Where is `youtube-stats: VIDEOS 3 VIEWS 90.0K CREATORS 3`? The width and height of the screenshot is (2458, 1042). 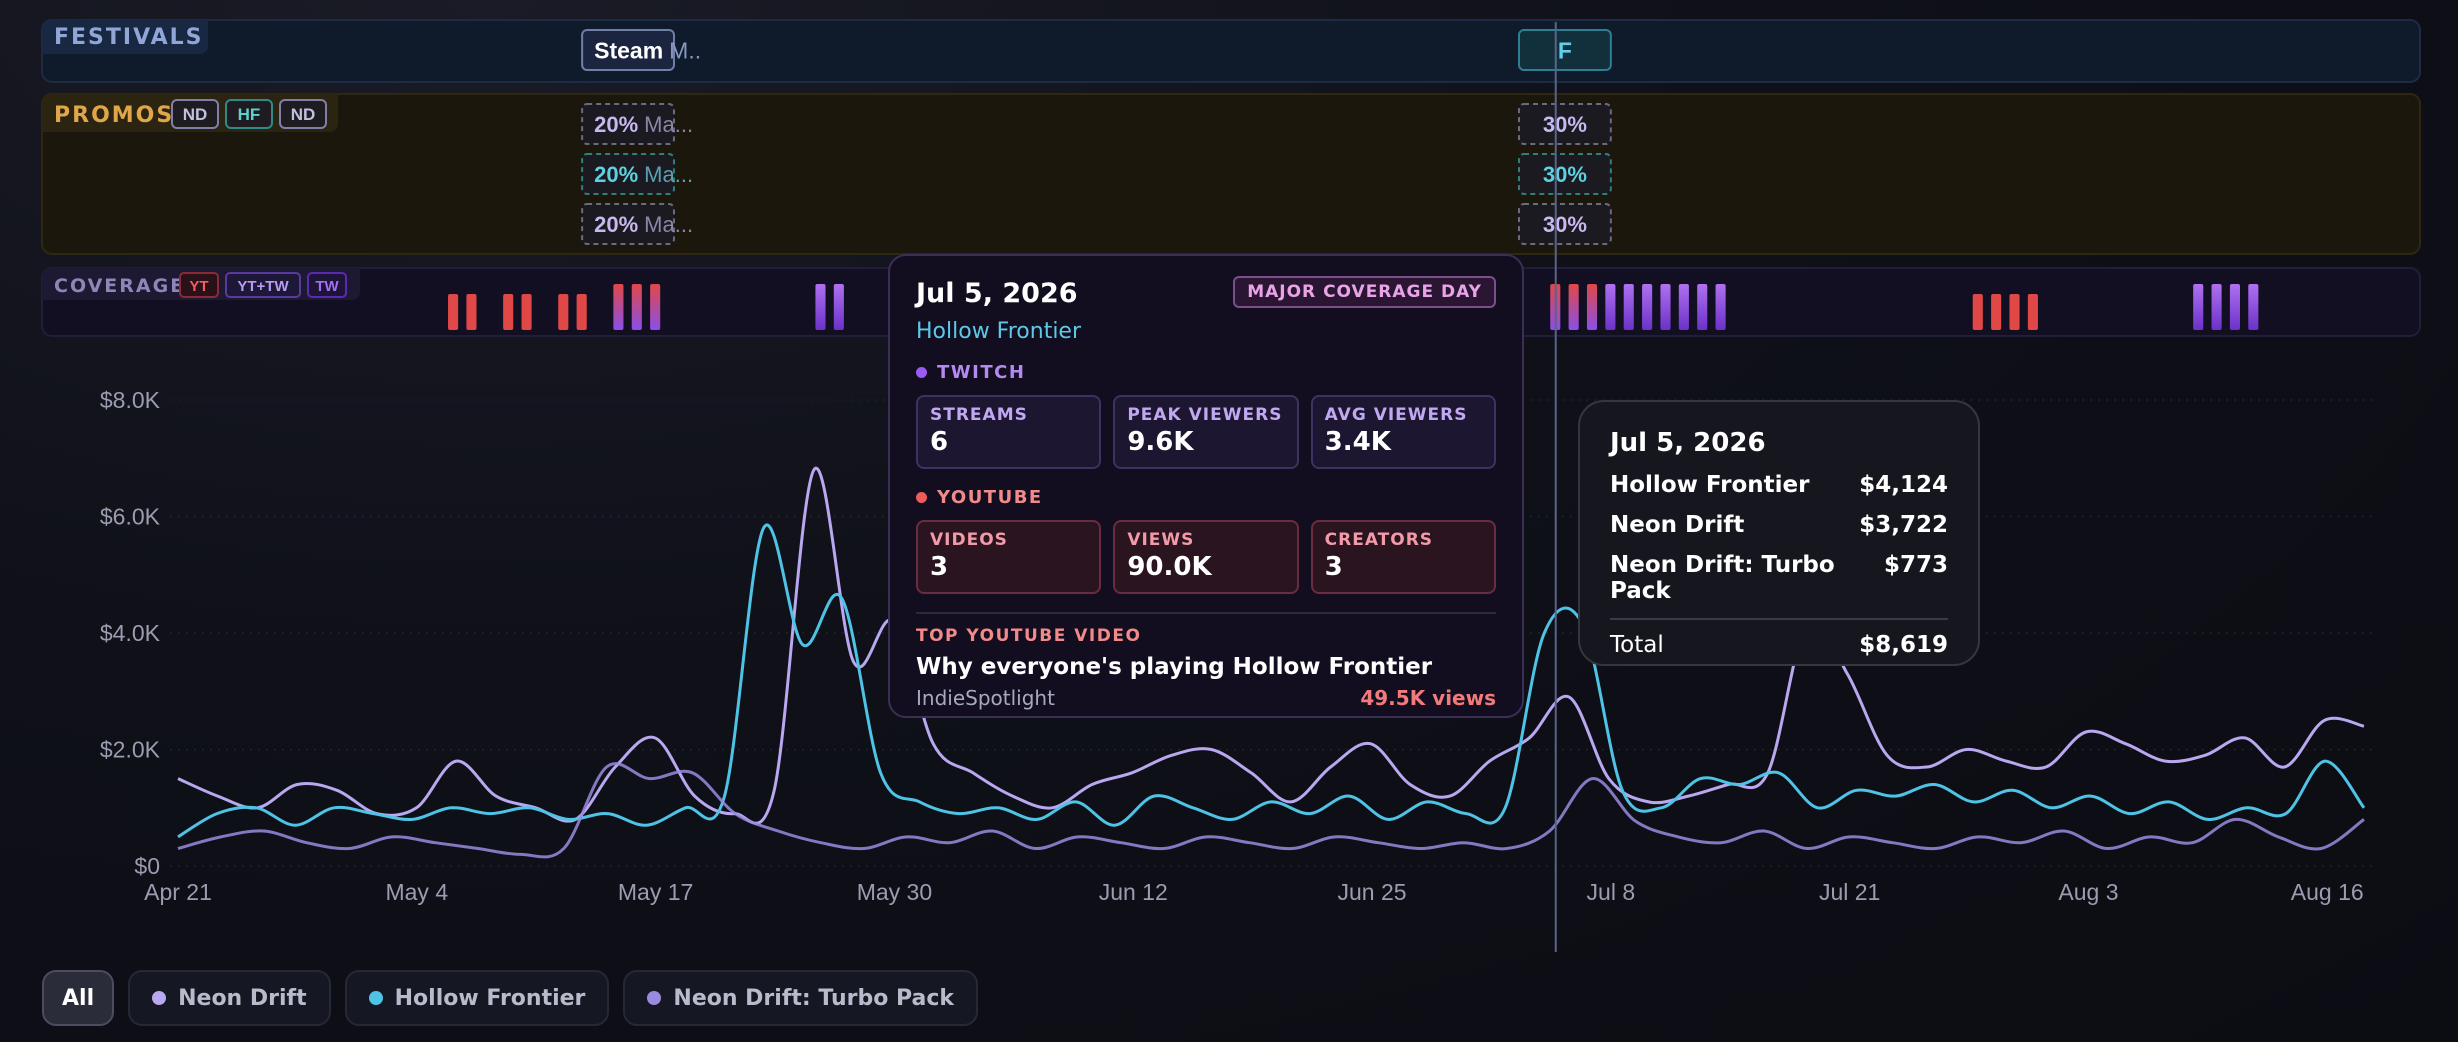 youtube-stats: VIDEOS 3 VIEWS 90.0K CREATORS 3 is located at coordinates (1206, 557).